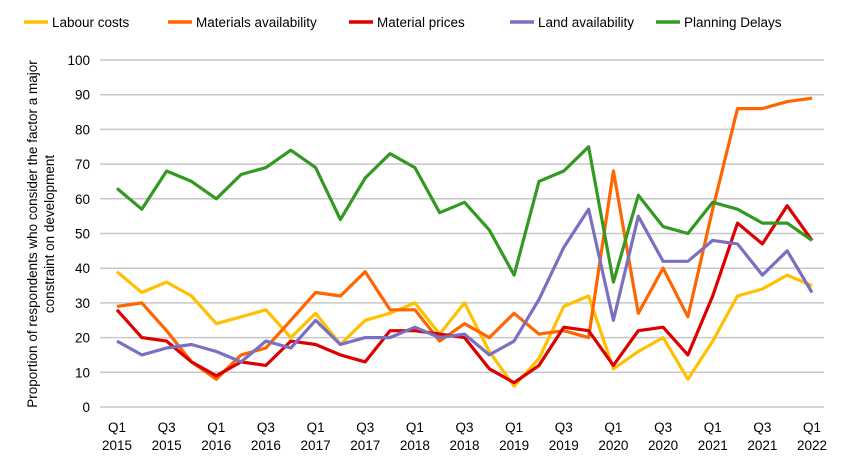  What do you see at coordinates (49, 234) in the screenshot?
I see `y-axis-label-line2: constraint on development` at bounding box center [49, 234].